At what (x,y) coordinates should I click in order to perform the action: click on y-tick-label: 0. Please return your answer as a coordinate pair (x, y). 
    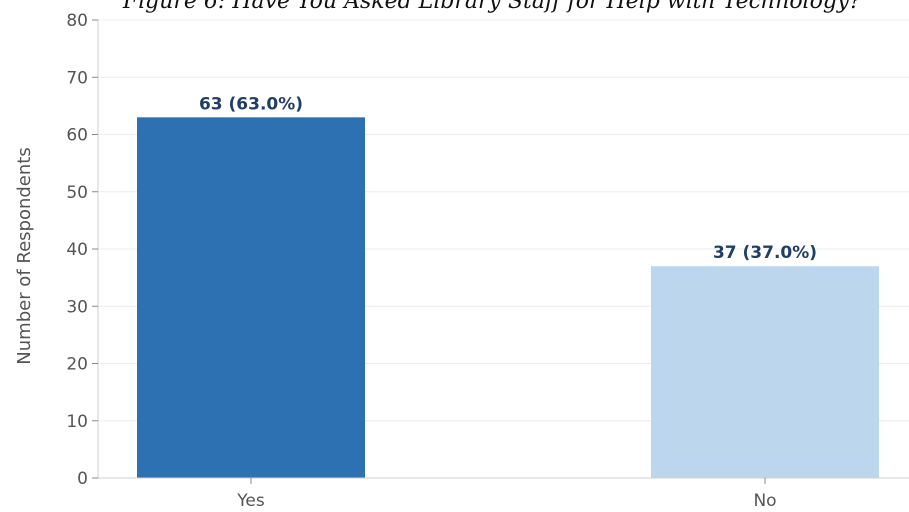
    Looking at the image, I should click on (82, 479).